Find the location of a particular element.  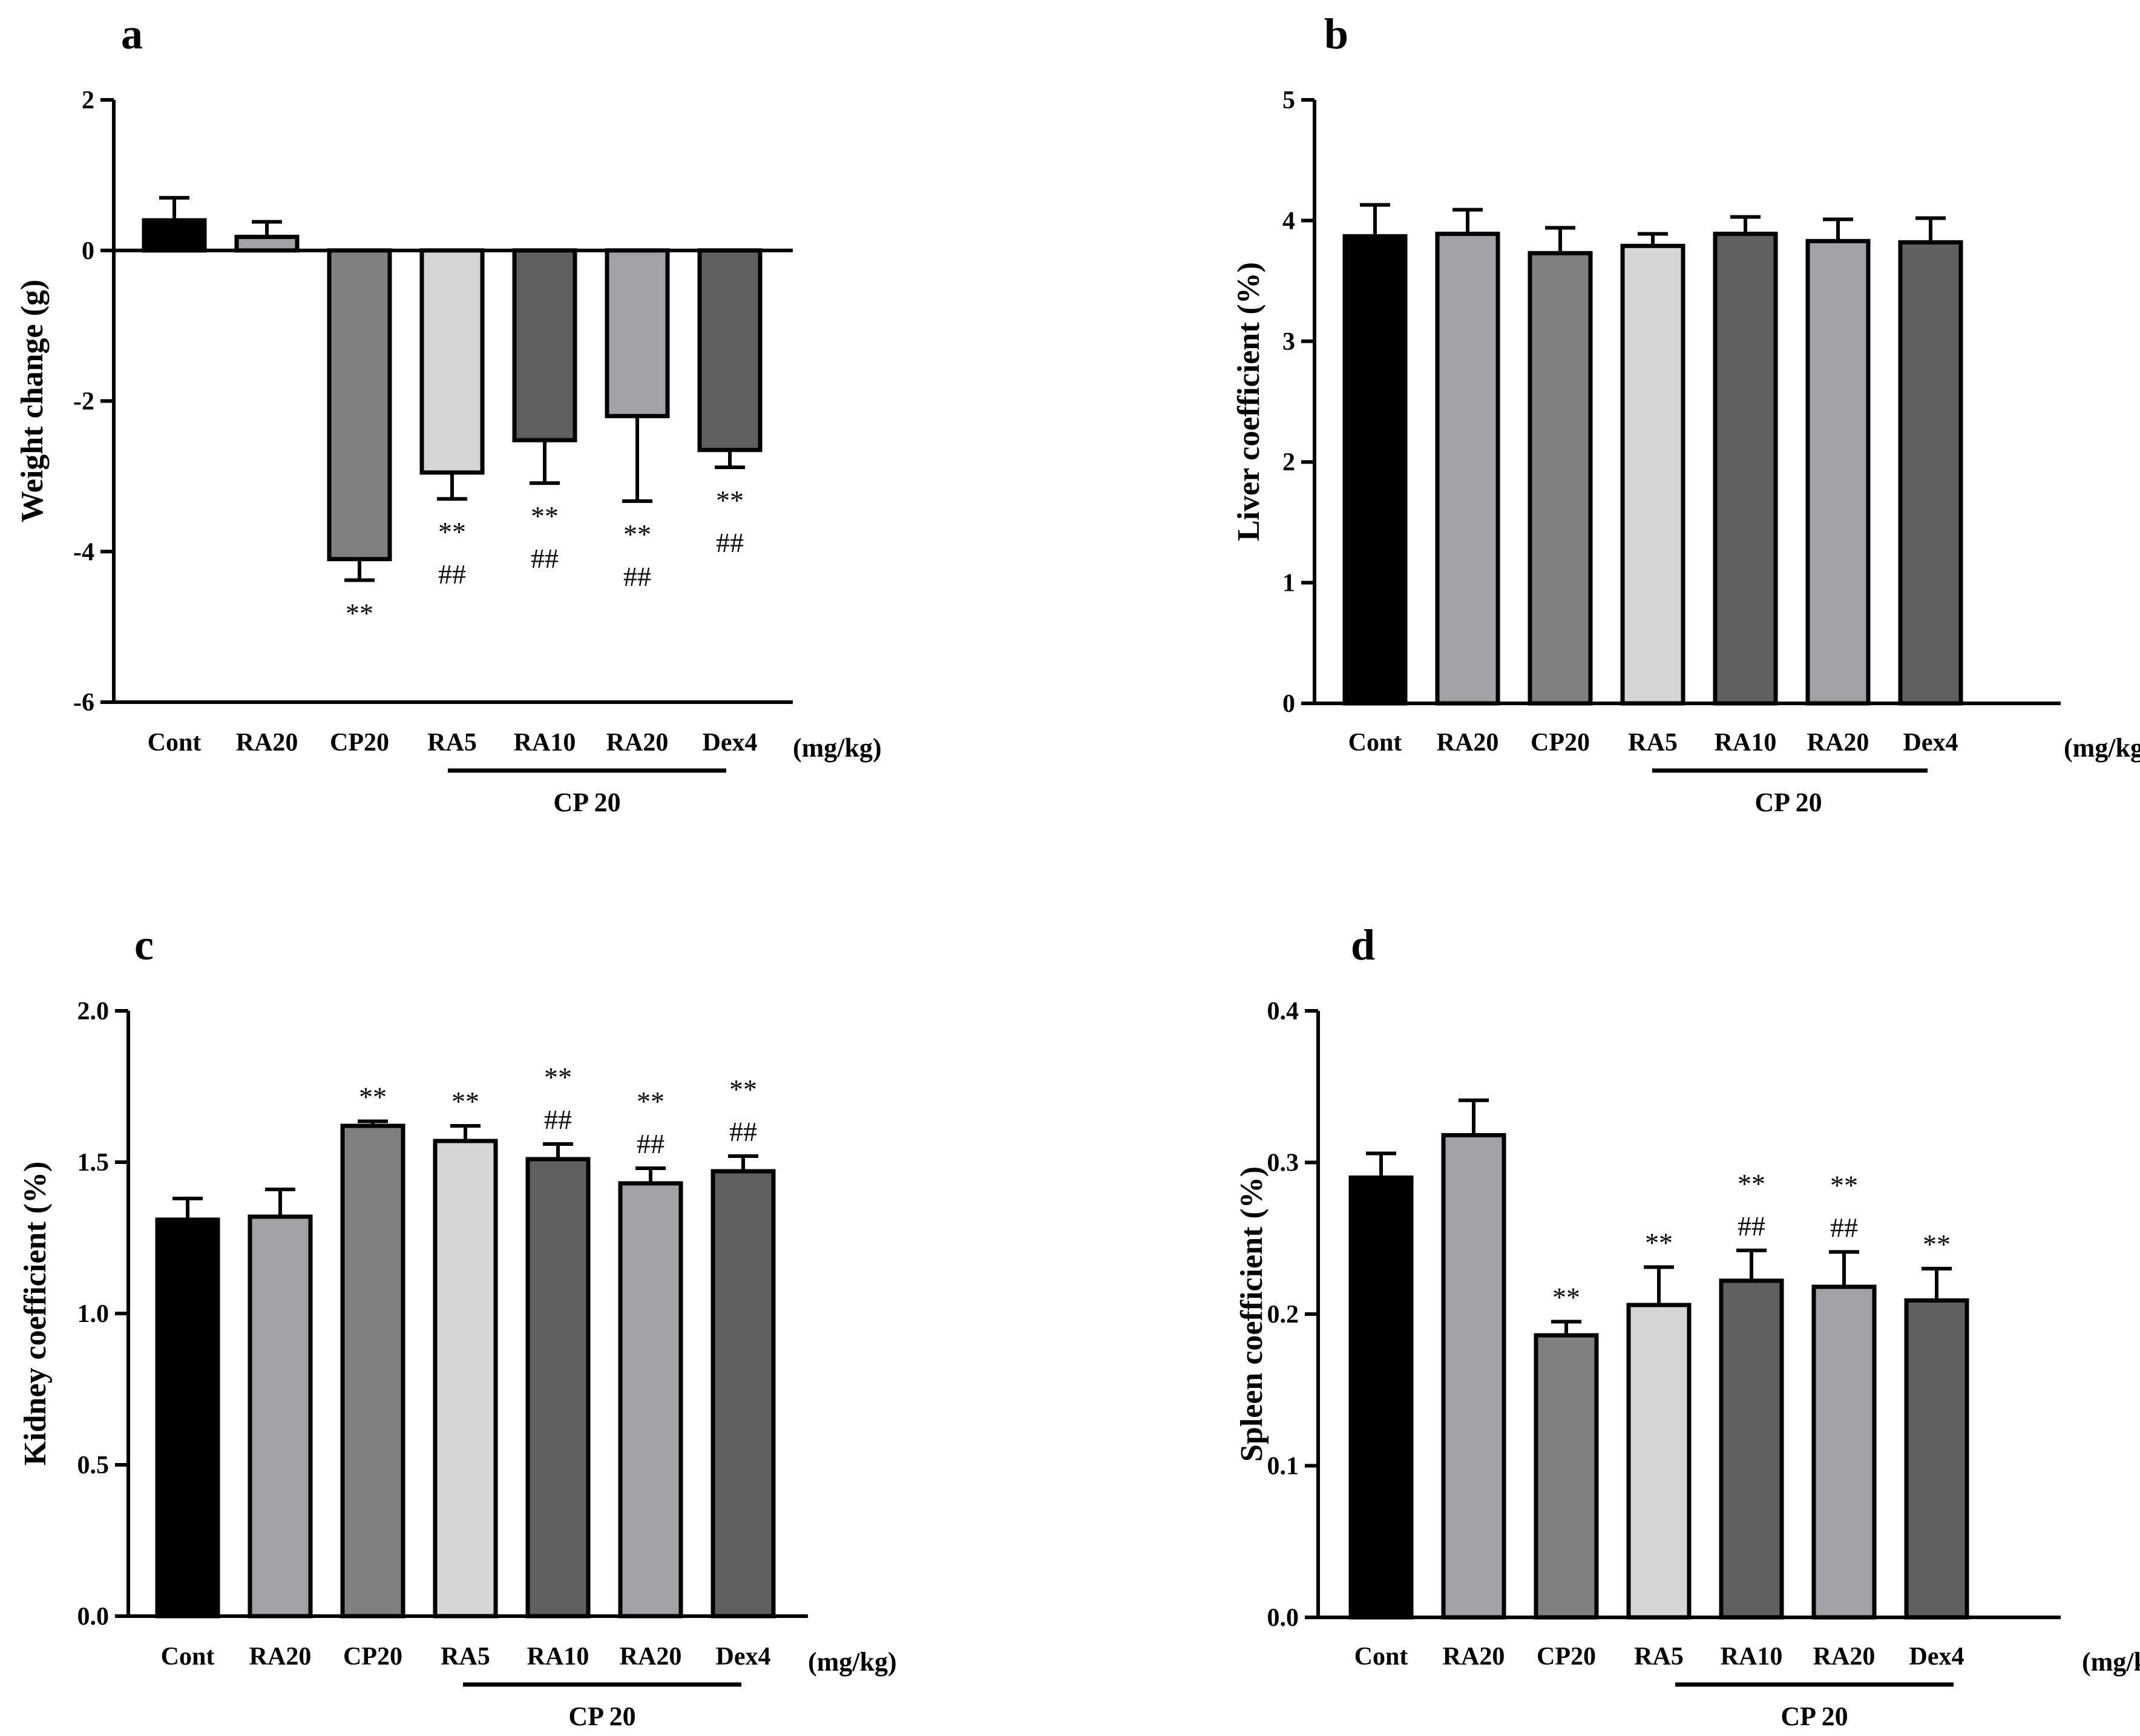

y-tick-label: 3 is located at coordinates (1288, 342).